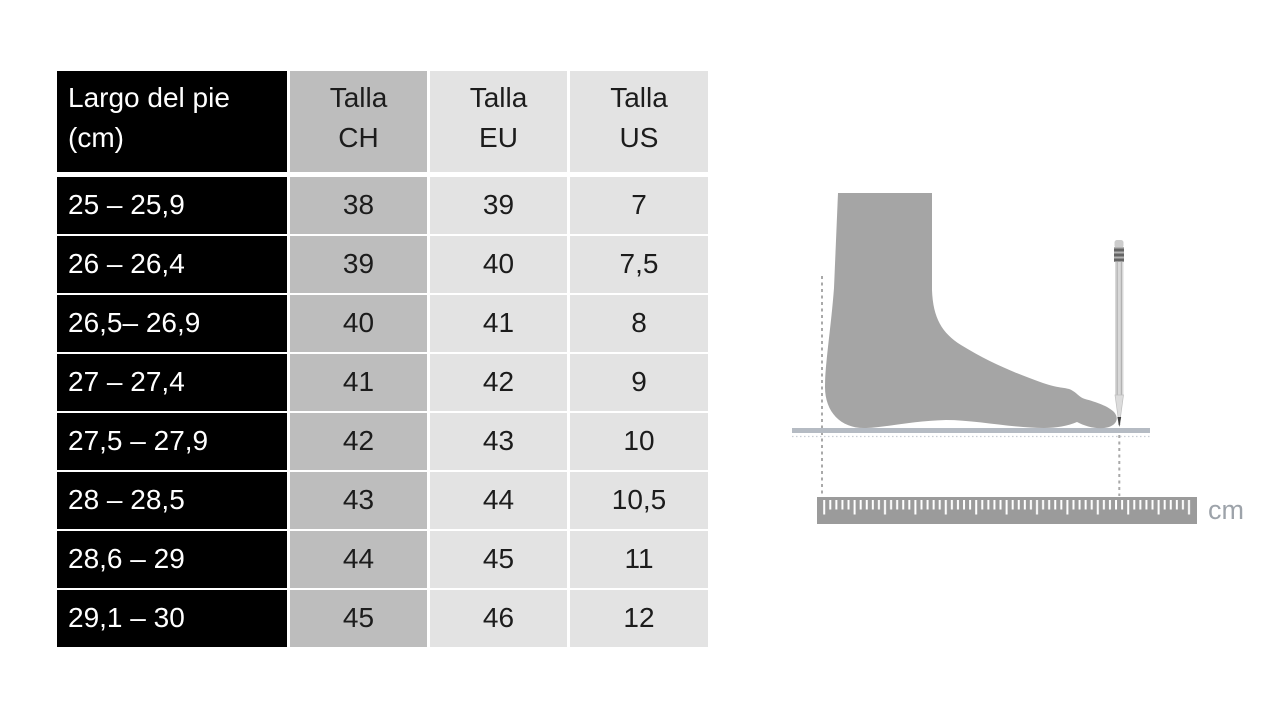 This screenshot has height=720, width=1280. What do you see at coordinates (639, 323) in the screenshot?
I see `size-us-cell: 8` at bounding box center [639, 323].